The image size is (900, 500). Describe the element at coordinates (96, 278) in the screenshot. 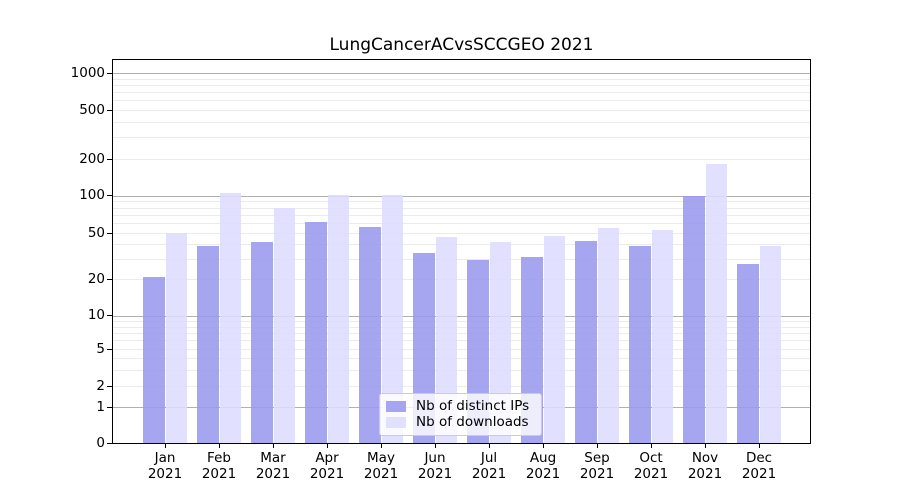

I see `y-tick-label: 20` at that location.